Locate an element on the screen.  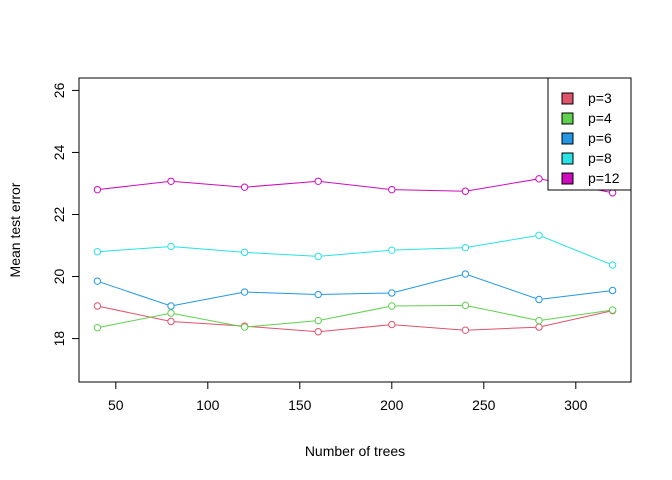
y-tick-label: 26 is located at coordinates (59, 90).